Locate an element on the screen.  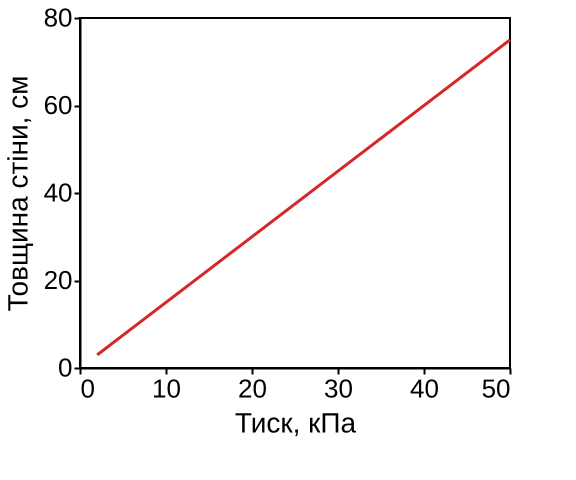
x-axis-title: Тиск, кПа is located at coordinates (295, 423).